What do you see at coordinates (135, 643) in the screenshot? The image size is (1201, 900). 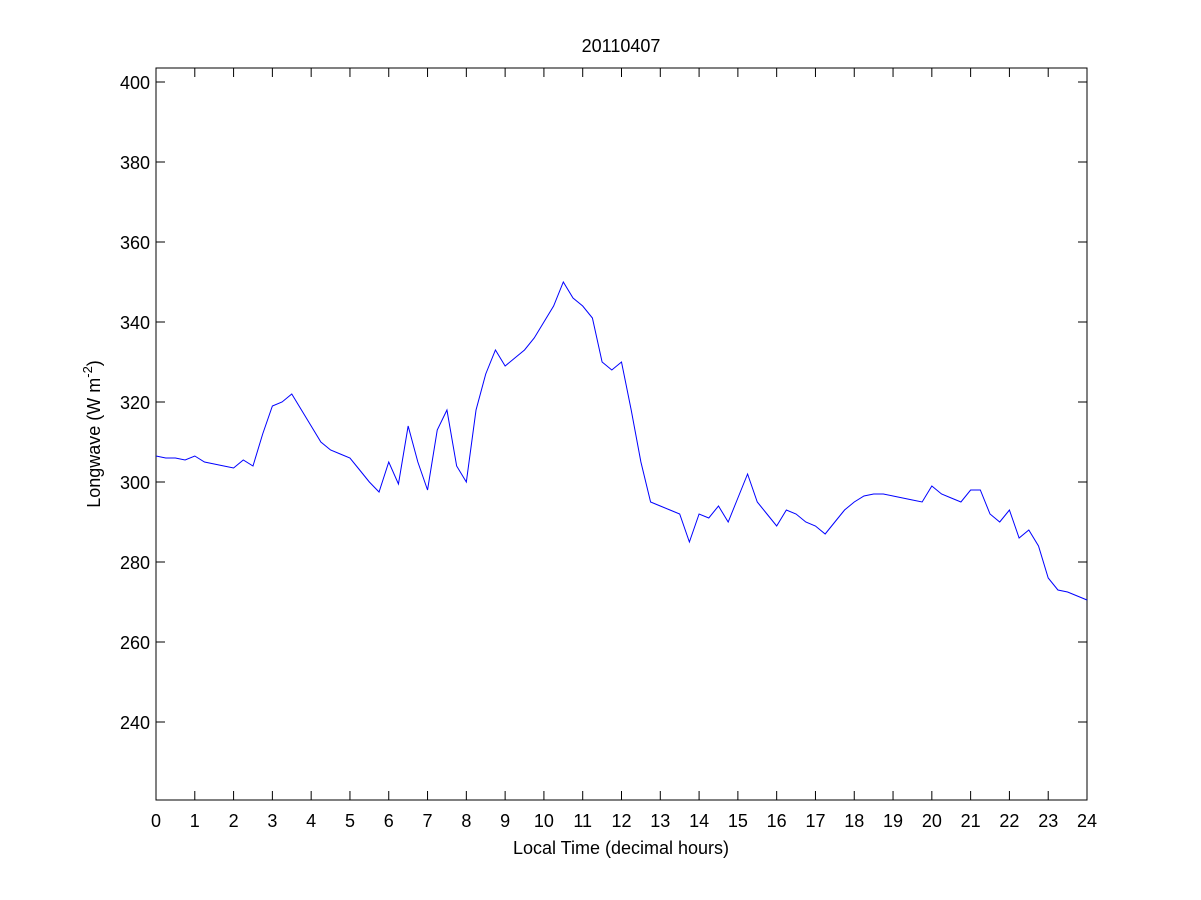 I see `y-tick-label: 260` at bounding box center [135, 643].